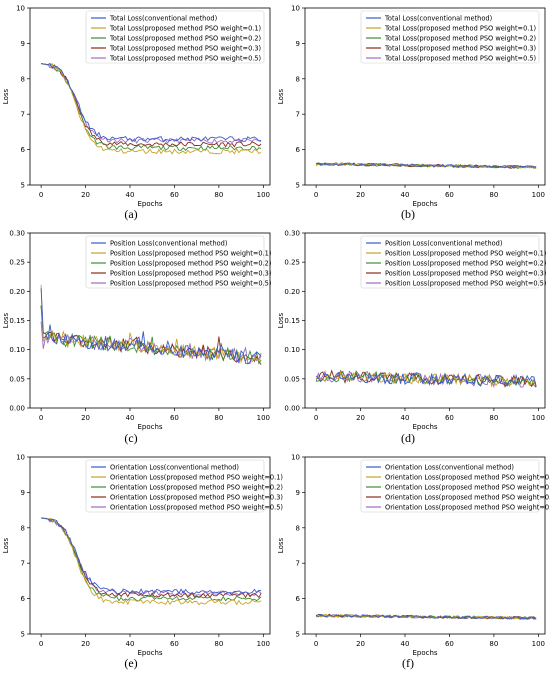 Image resolution: width=550 pixels, height=677 pixels. Describe the element at coordinates (151, 105) in the screenshot. I see `series-line-w03` at that location.